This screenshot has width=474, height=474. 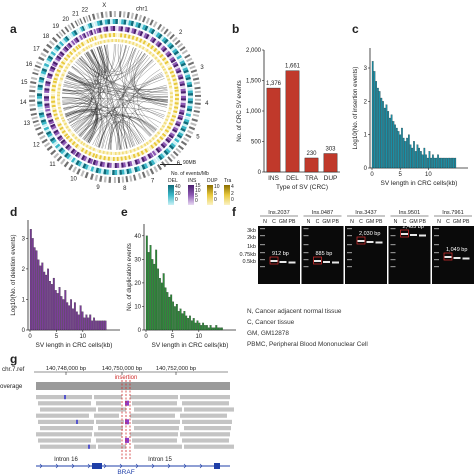 I want to click on chromosome-label: 3, so click(x=202, y=68).